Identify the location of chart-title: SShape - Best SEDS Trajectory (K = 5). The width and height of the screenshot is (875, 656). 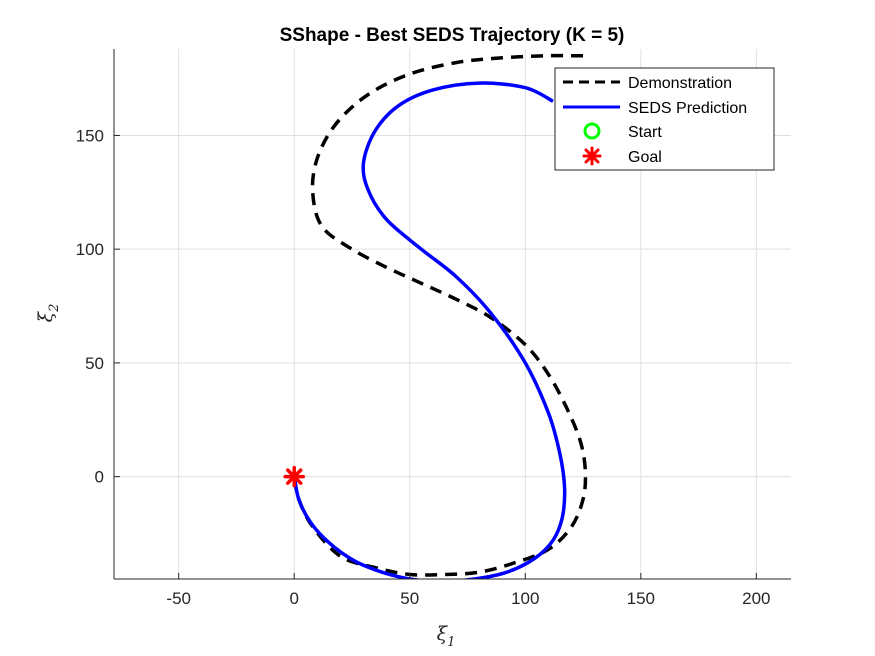
(452, 35).